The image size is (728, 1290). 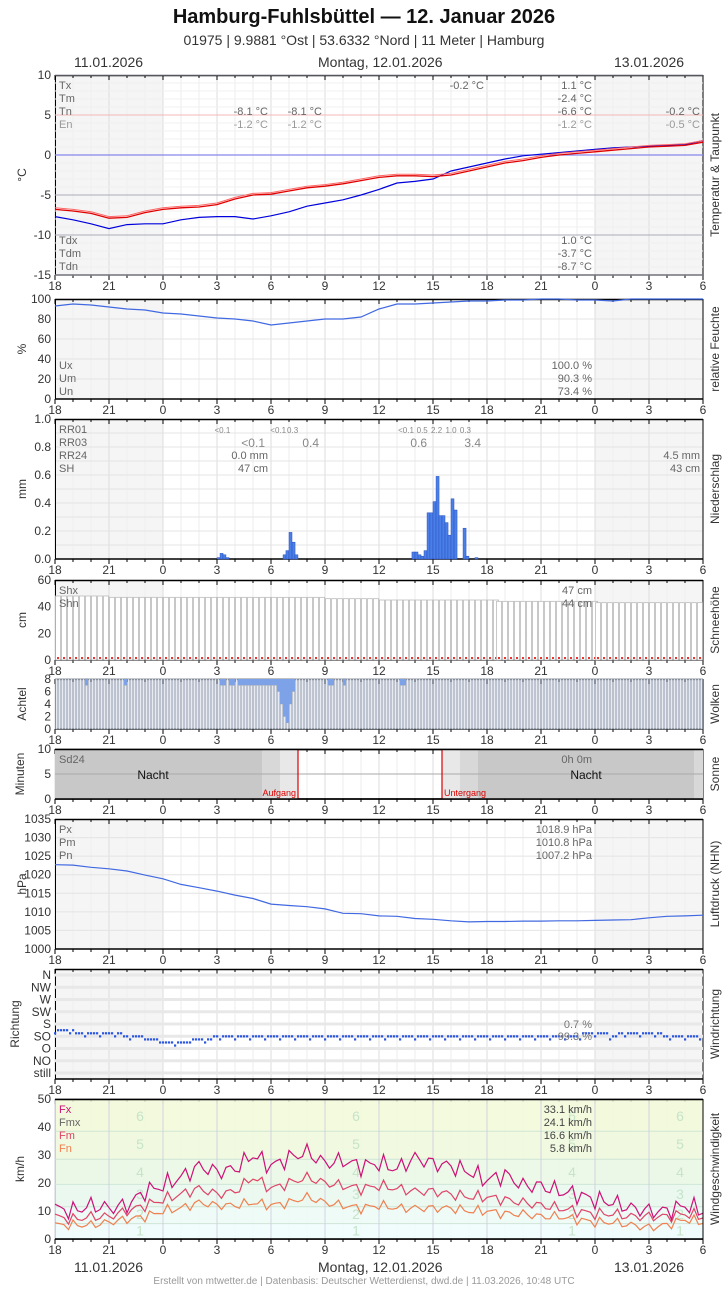 I want to click on svg-text: -1.2 °C, so click(x=305, y=125).